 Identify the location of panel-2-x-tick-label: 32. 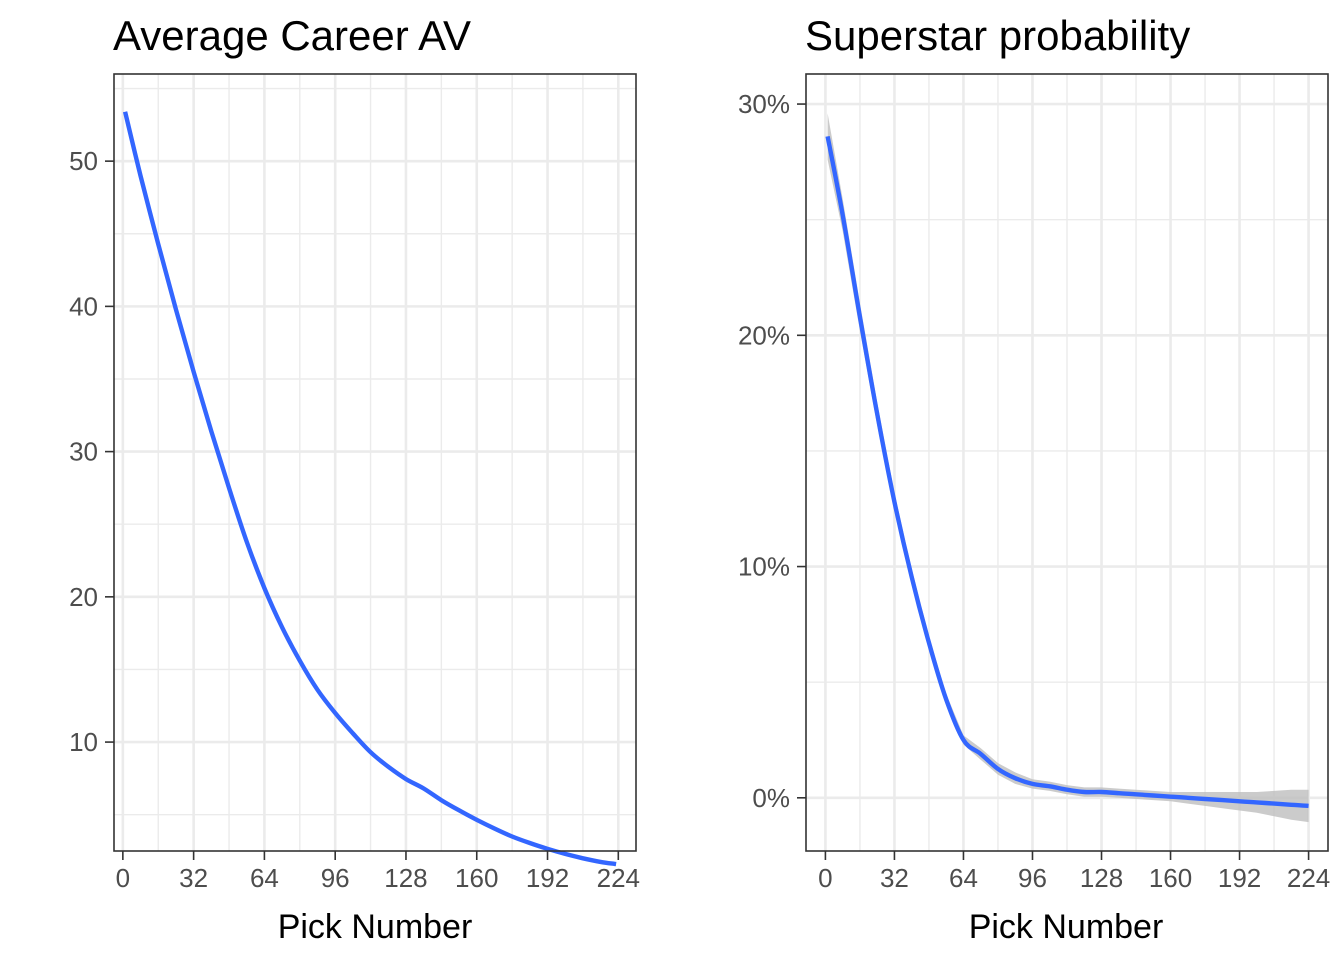
(894, 878).